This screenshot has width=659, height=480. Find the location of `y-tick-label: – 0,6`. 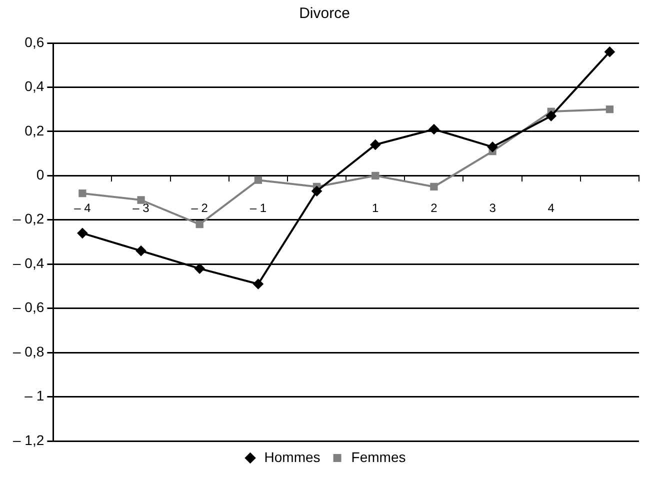

y-tick-label: – 0,6 is located at coordinates (28, 307).